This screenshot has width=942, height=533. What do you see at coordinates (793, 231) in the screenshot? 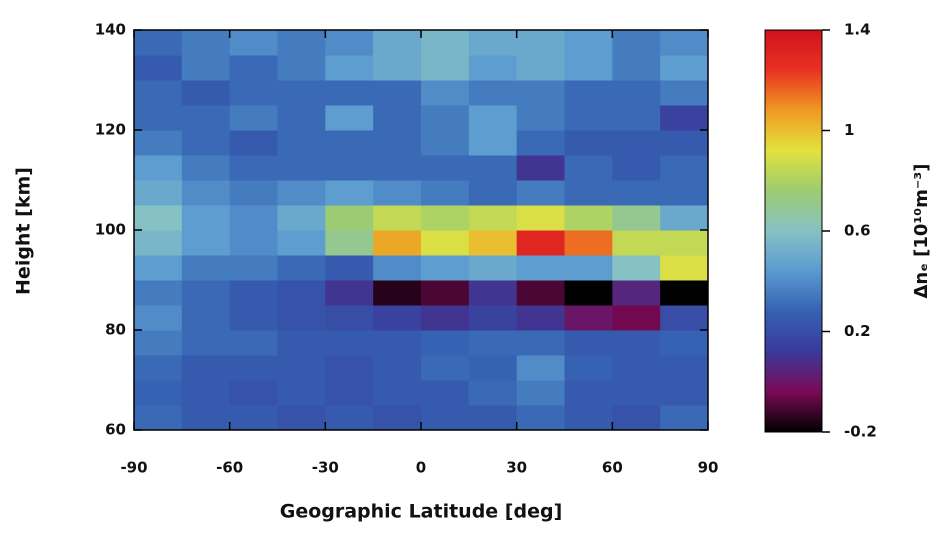
I see `colorbar` at bounding box center [793, 231].